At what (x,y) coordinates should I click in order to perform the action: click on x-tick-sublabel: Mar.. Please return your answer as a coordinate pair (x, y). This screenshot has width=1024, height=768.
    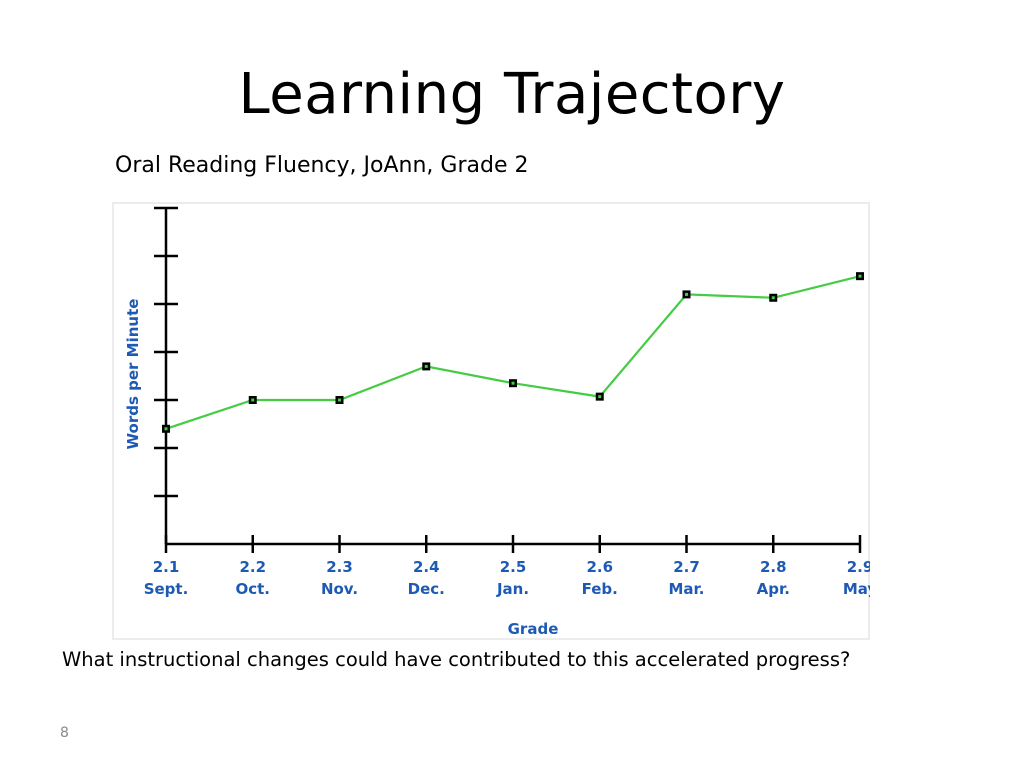
    Looking at the image, I should click on (686, 589).